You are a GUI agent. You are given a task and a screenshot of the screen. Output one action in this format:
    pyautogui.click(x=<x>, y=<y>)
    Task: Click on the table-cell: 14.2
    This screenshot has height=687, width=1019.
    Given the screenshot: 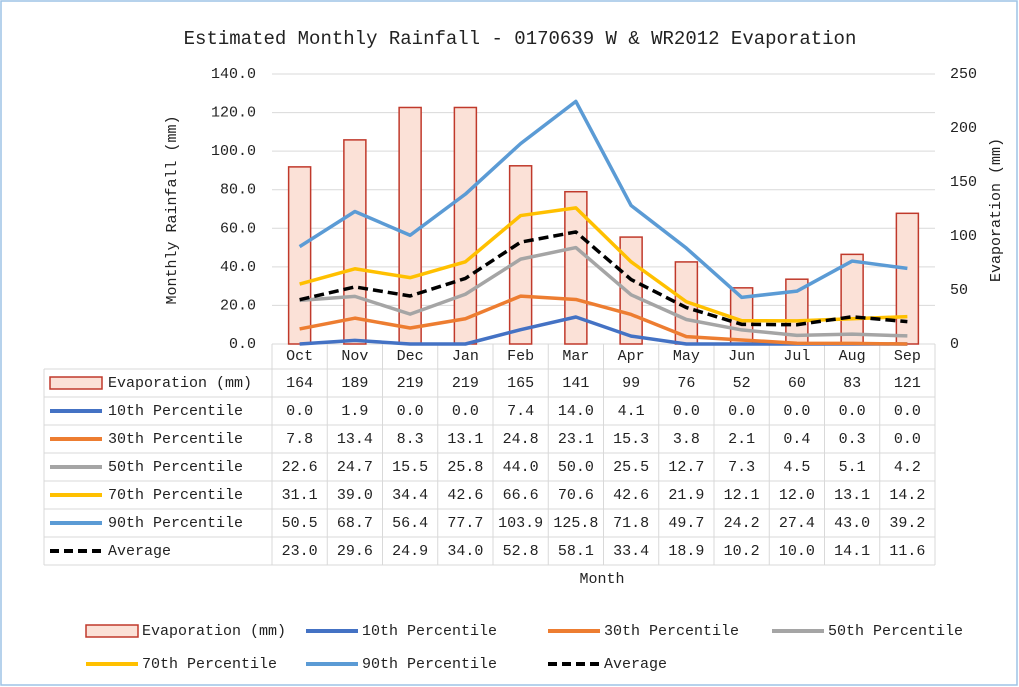 What is the action you would take?
    pyautogui.click(x=907, y=495)
    